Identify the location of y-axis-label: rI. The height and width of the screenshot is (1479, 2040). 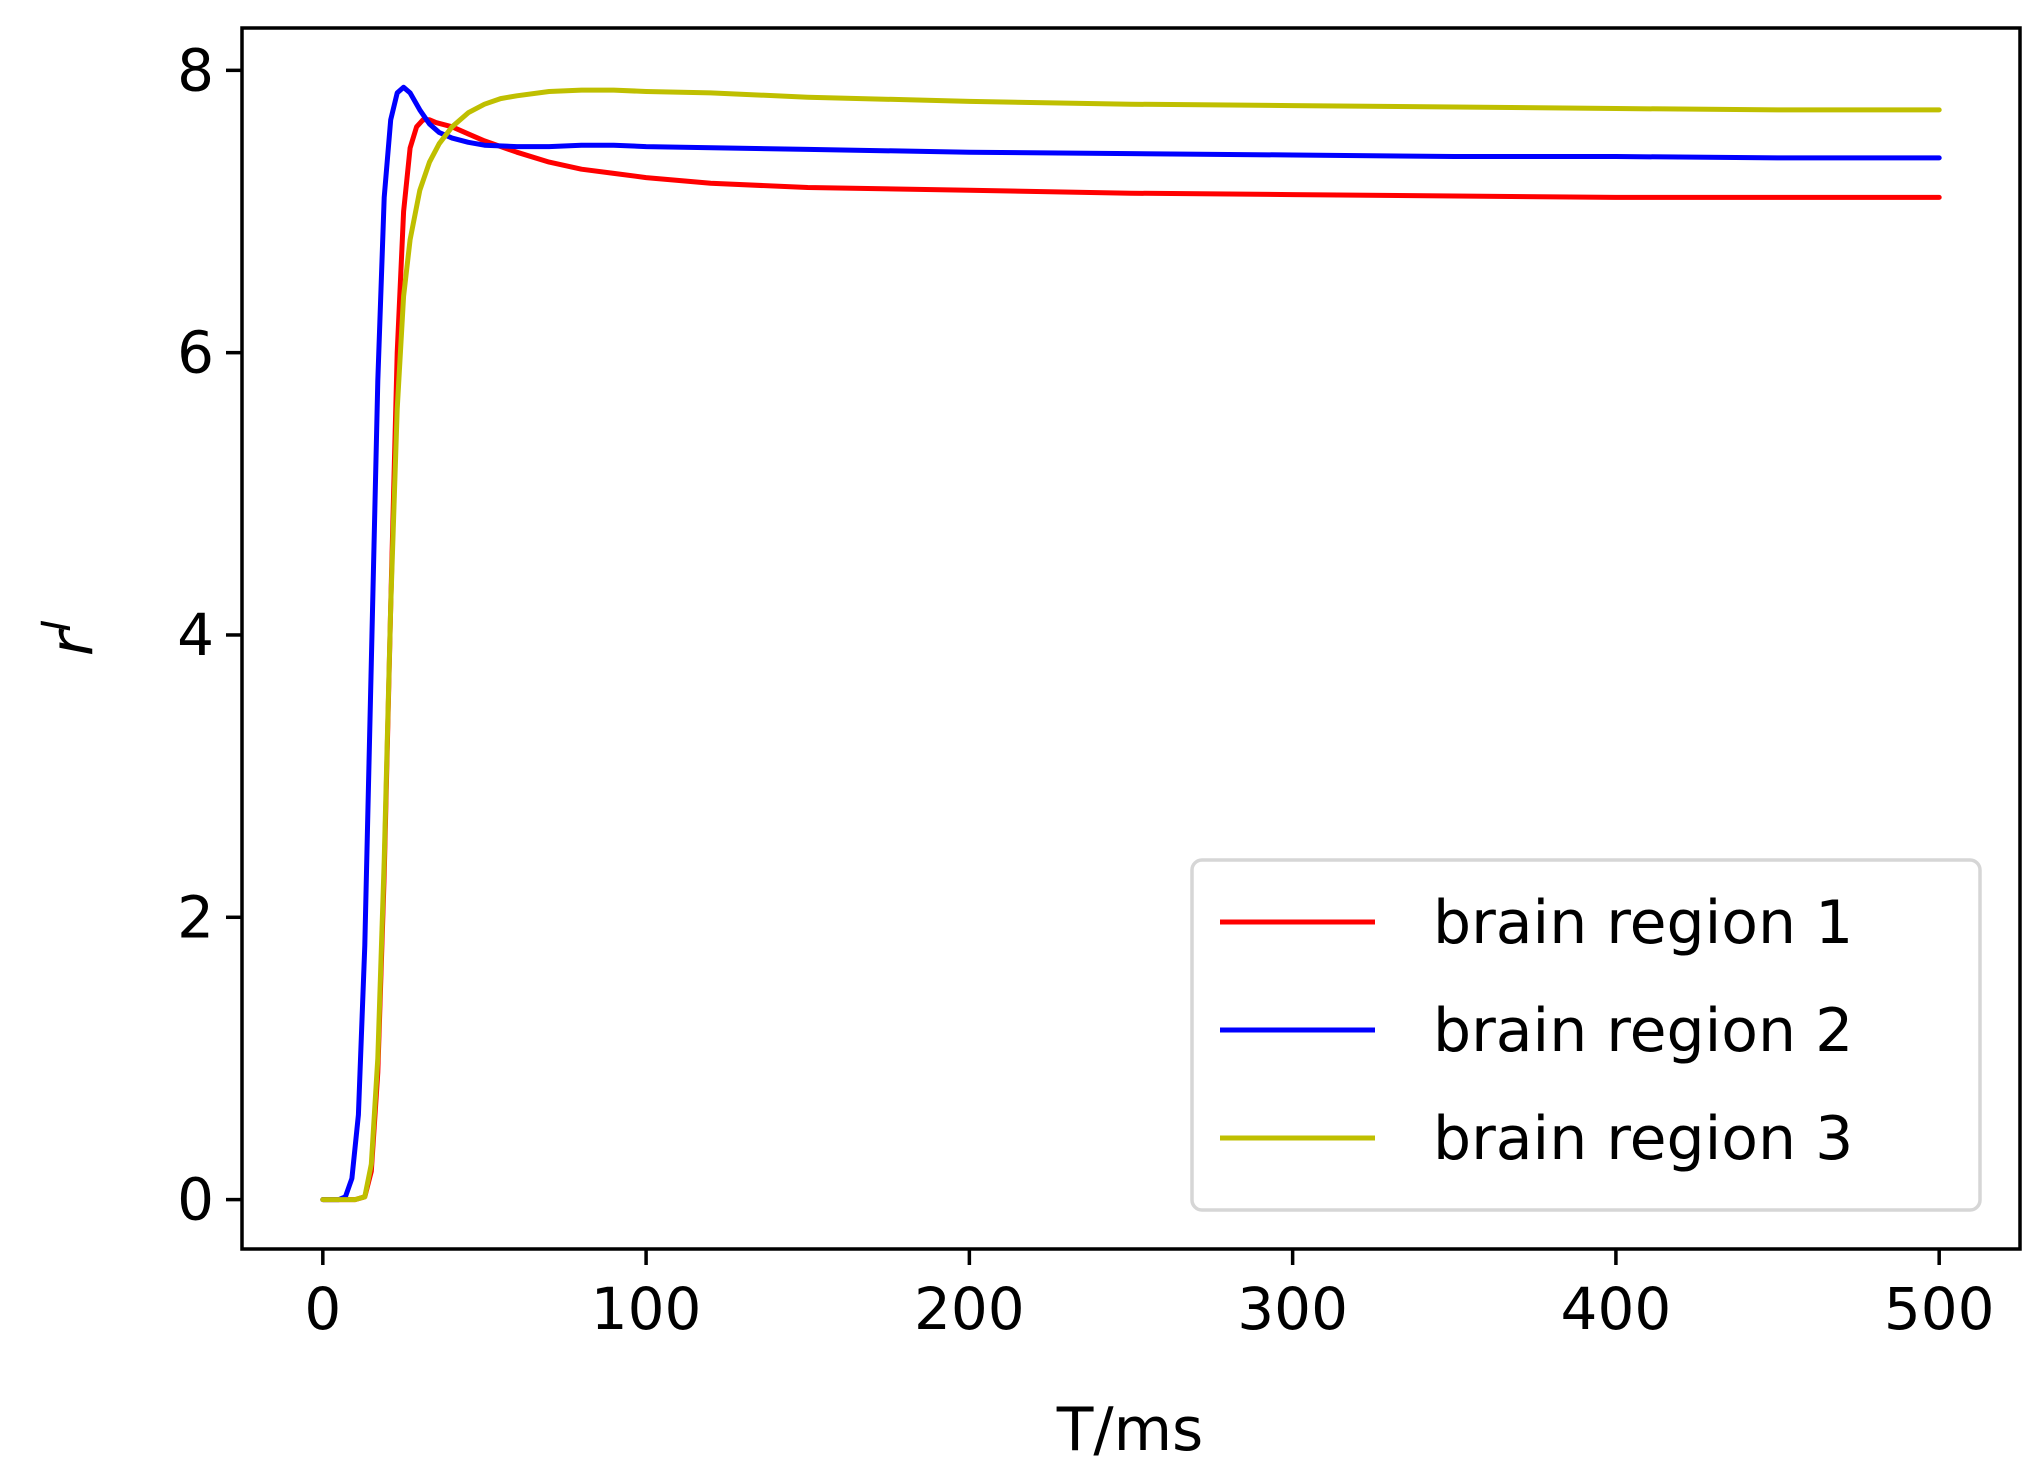
(70, 638).